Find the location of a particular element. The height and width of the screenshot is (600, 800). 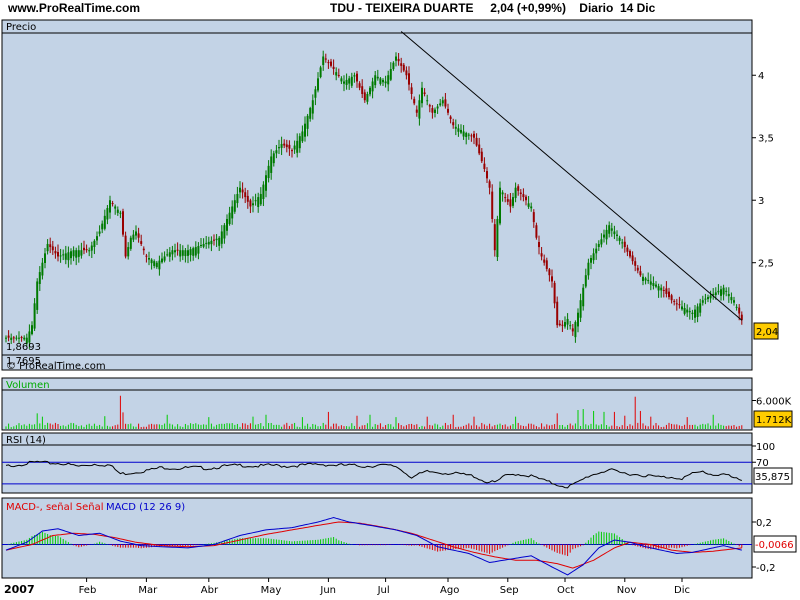

x-tick-label-ago: Ago is located at coordinates (449, 590).